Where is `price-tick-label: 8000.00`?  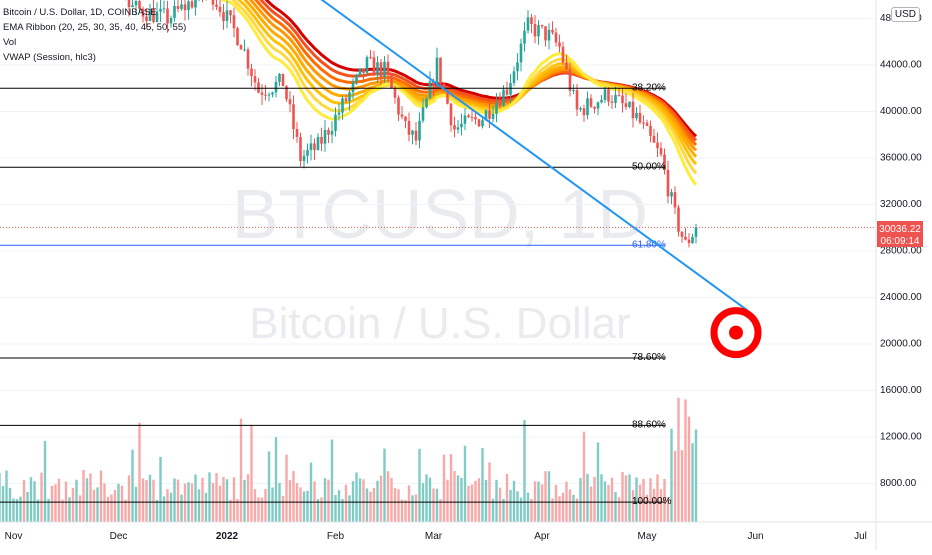
price-tick-label: 8000.00 is located at coordinates (898, 483).